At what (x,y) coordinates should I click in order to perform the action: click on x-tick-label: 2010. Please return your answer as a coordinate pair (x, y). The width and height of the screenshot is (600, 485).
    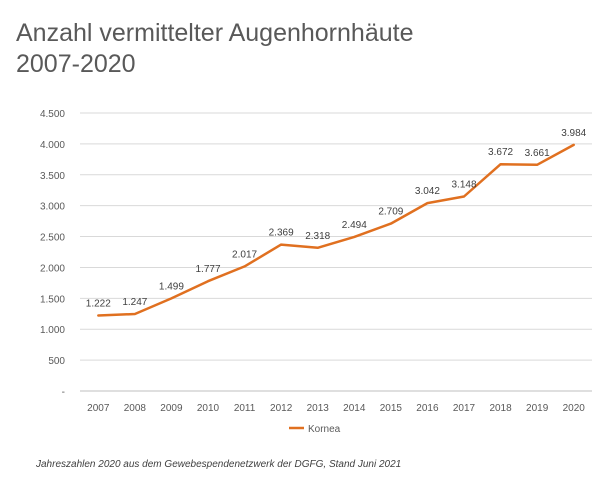
    Looking at the image, I should click on (208, 408).